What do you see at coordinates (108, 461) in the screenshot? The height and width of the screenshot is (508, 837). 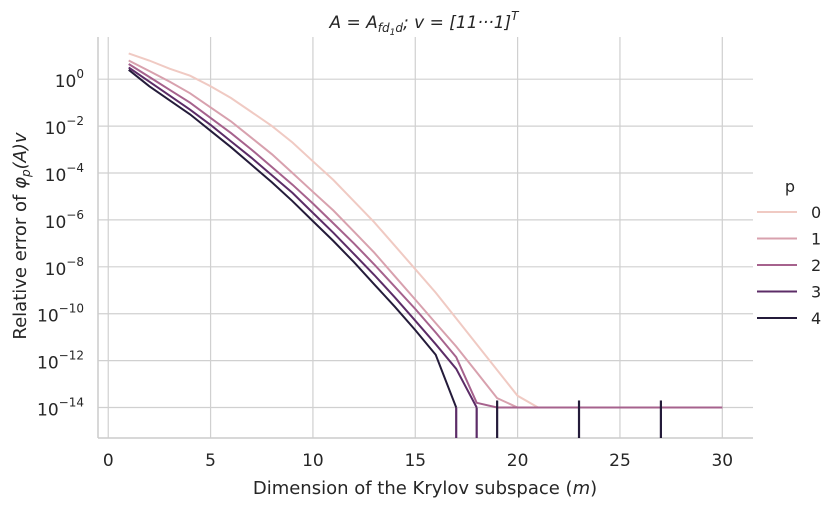 I see `x-tick-label: 0` at bounding box center [108, 461].